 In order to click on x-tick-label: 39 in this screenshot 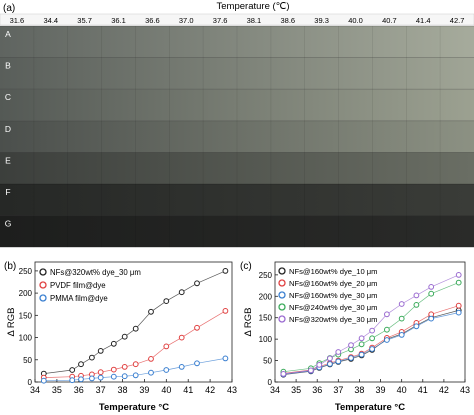, I will do `click(381, 390)`.